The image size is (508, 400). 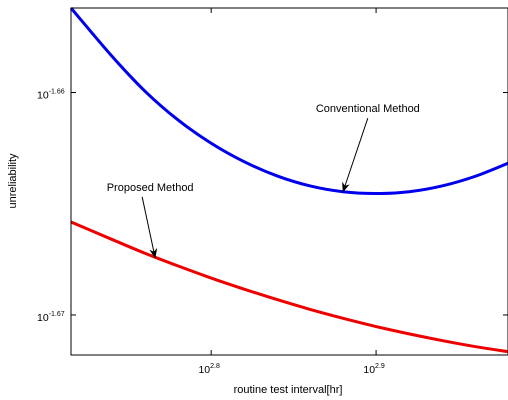 I want to click on y-tick-exponent: -1.67, so click(x=57, y=314).